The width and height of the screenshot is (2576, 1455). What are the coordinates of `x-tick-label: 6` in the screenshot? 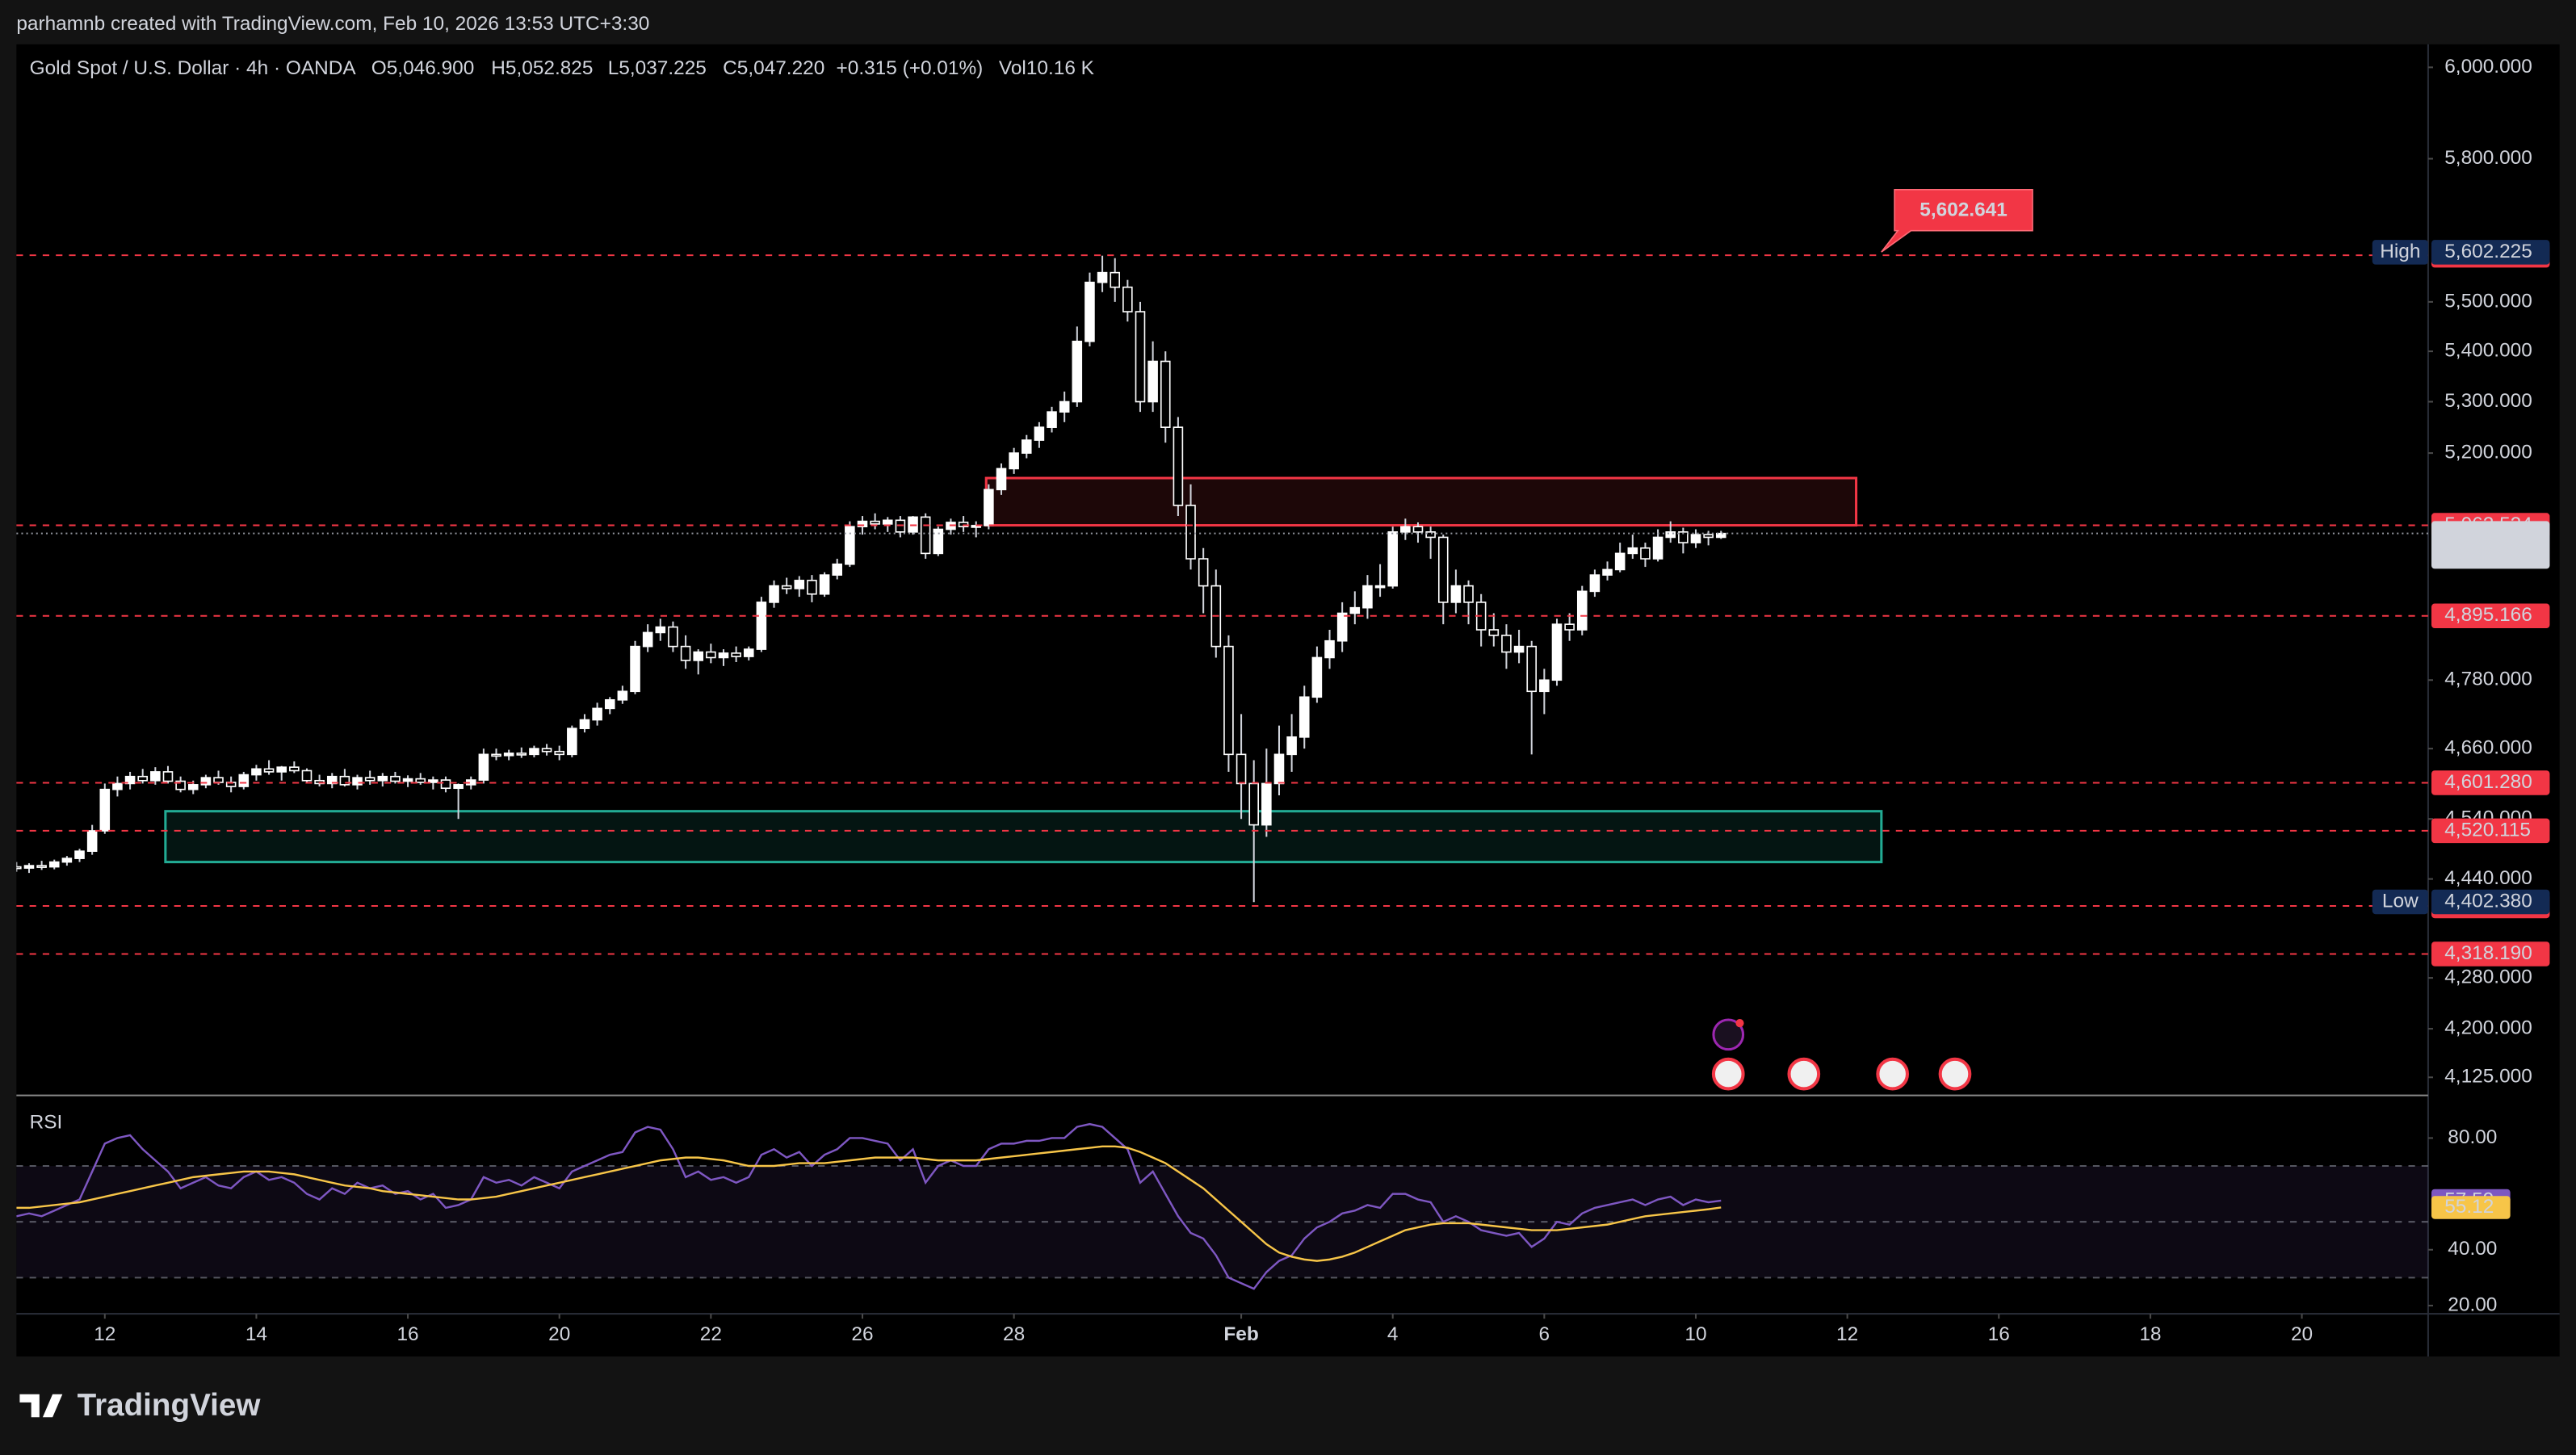 It's located at (1544, 1334).